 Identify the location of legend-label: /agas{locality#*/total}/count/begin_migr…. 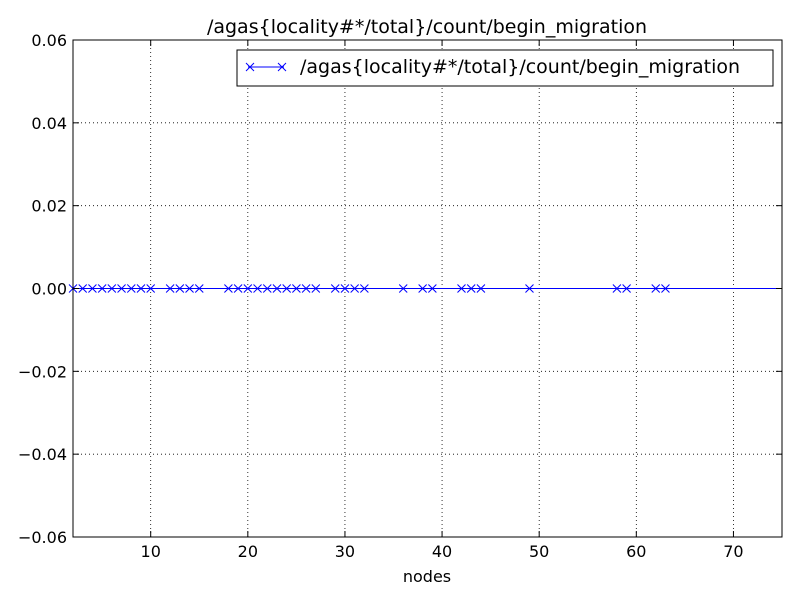
(520, 67).